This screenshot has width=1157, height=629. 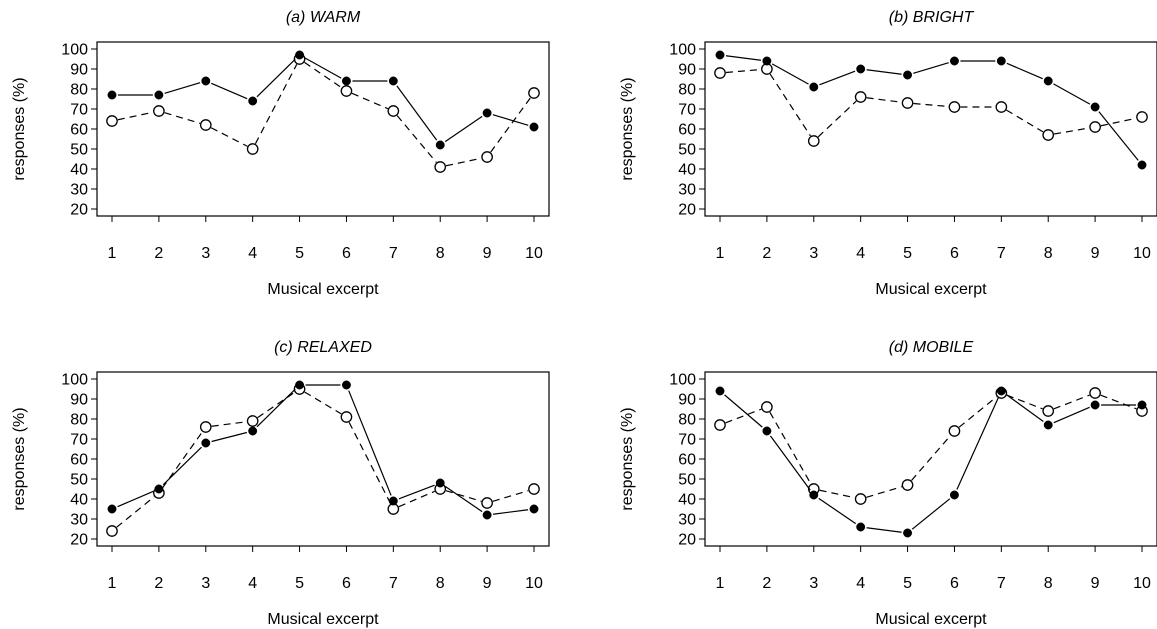 I want to click on plot-frame, so click(x=930, y=459).